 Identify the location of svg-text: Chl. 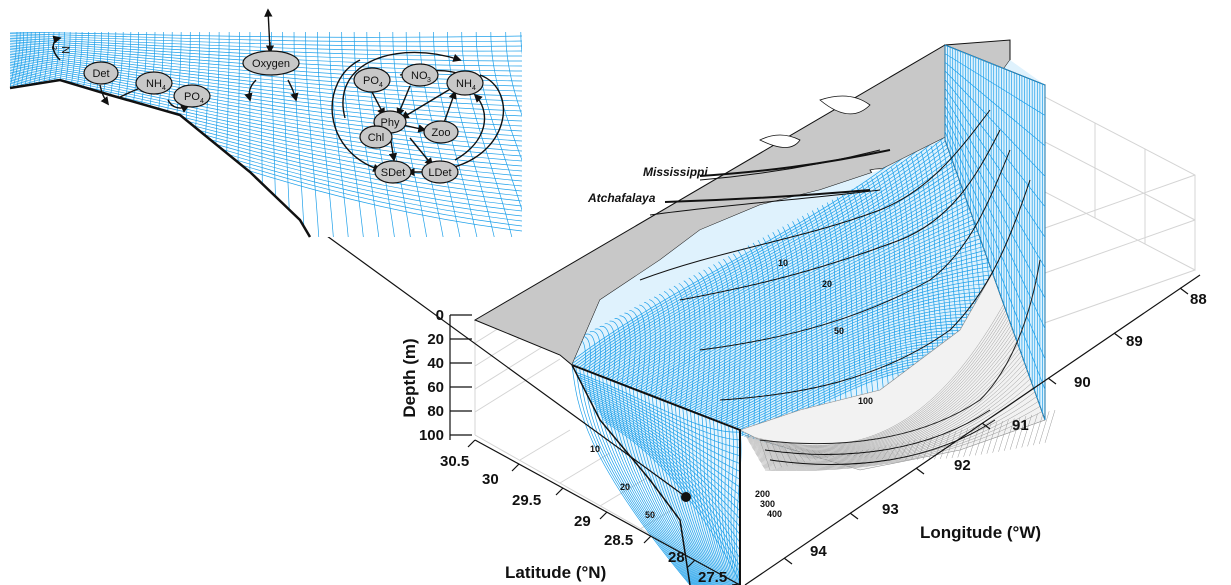
(376, 138).